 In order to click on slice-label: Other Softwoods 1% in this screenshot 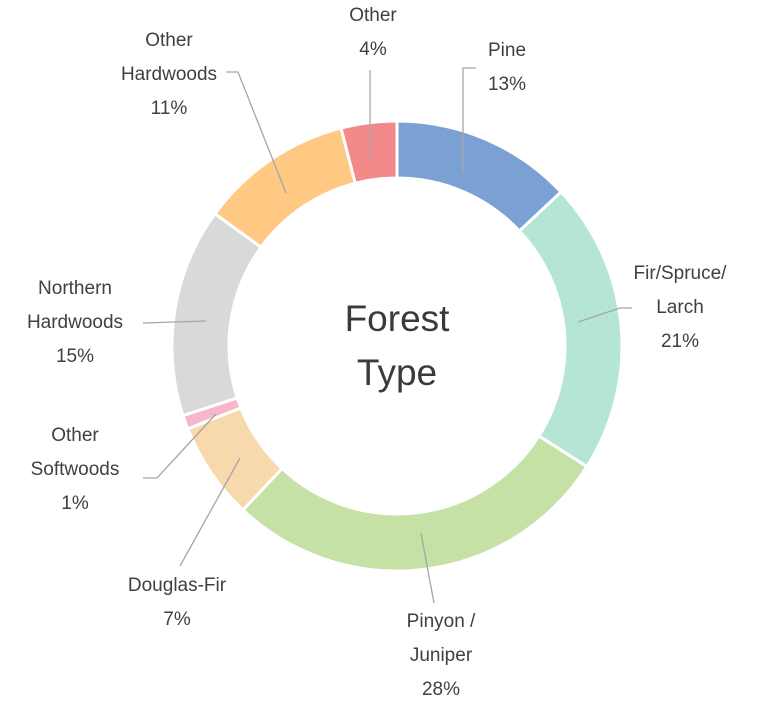, I will do `click(75, 470)`.